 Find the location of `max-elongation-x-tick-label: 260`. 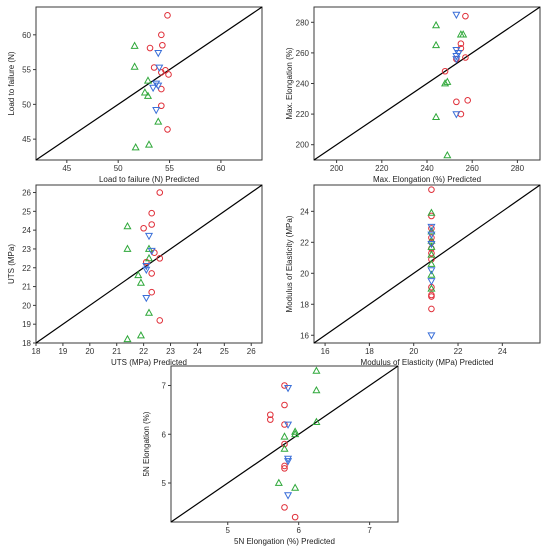

max-elongation-x-tick-label: 260 is located at coordinates (473, 168).